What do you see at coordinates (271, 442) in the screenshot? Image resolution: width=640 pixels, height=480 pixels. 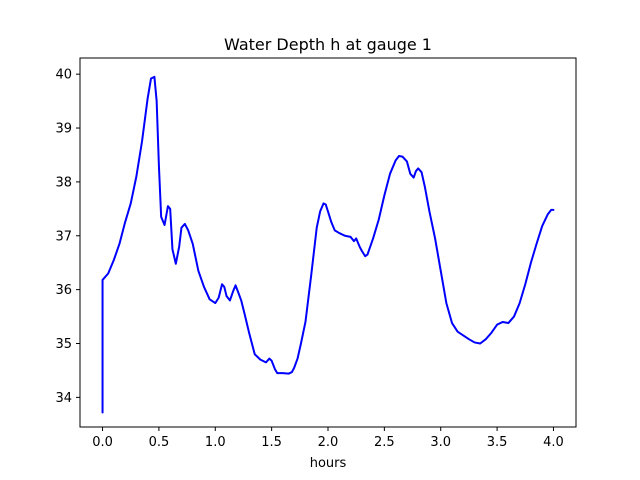 I see `x-tick-label: 1.5` at bounding box center [271, 442].